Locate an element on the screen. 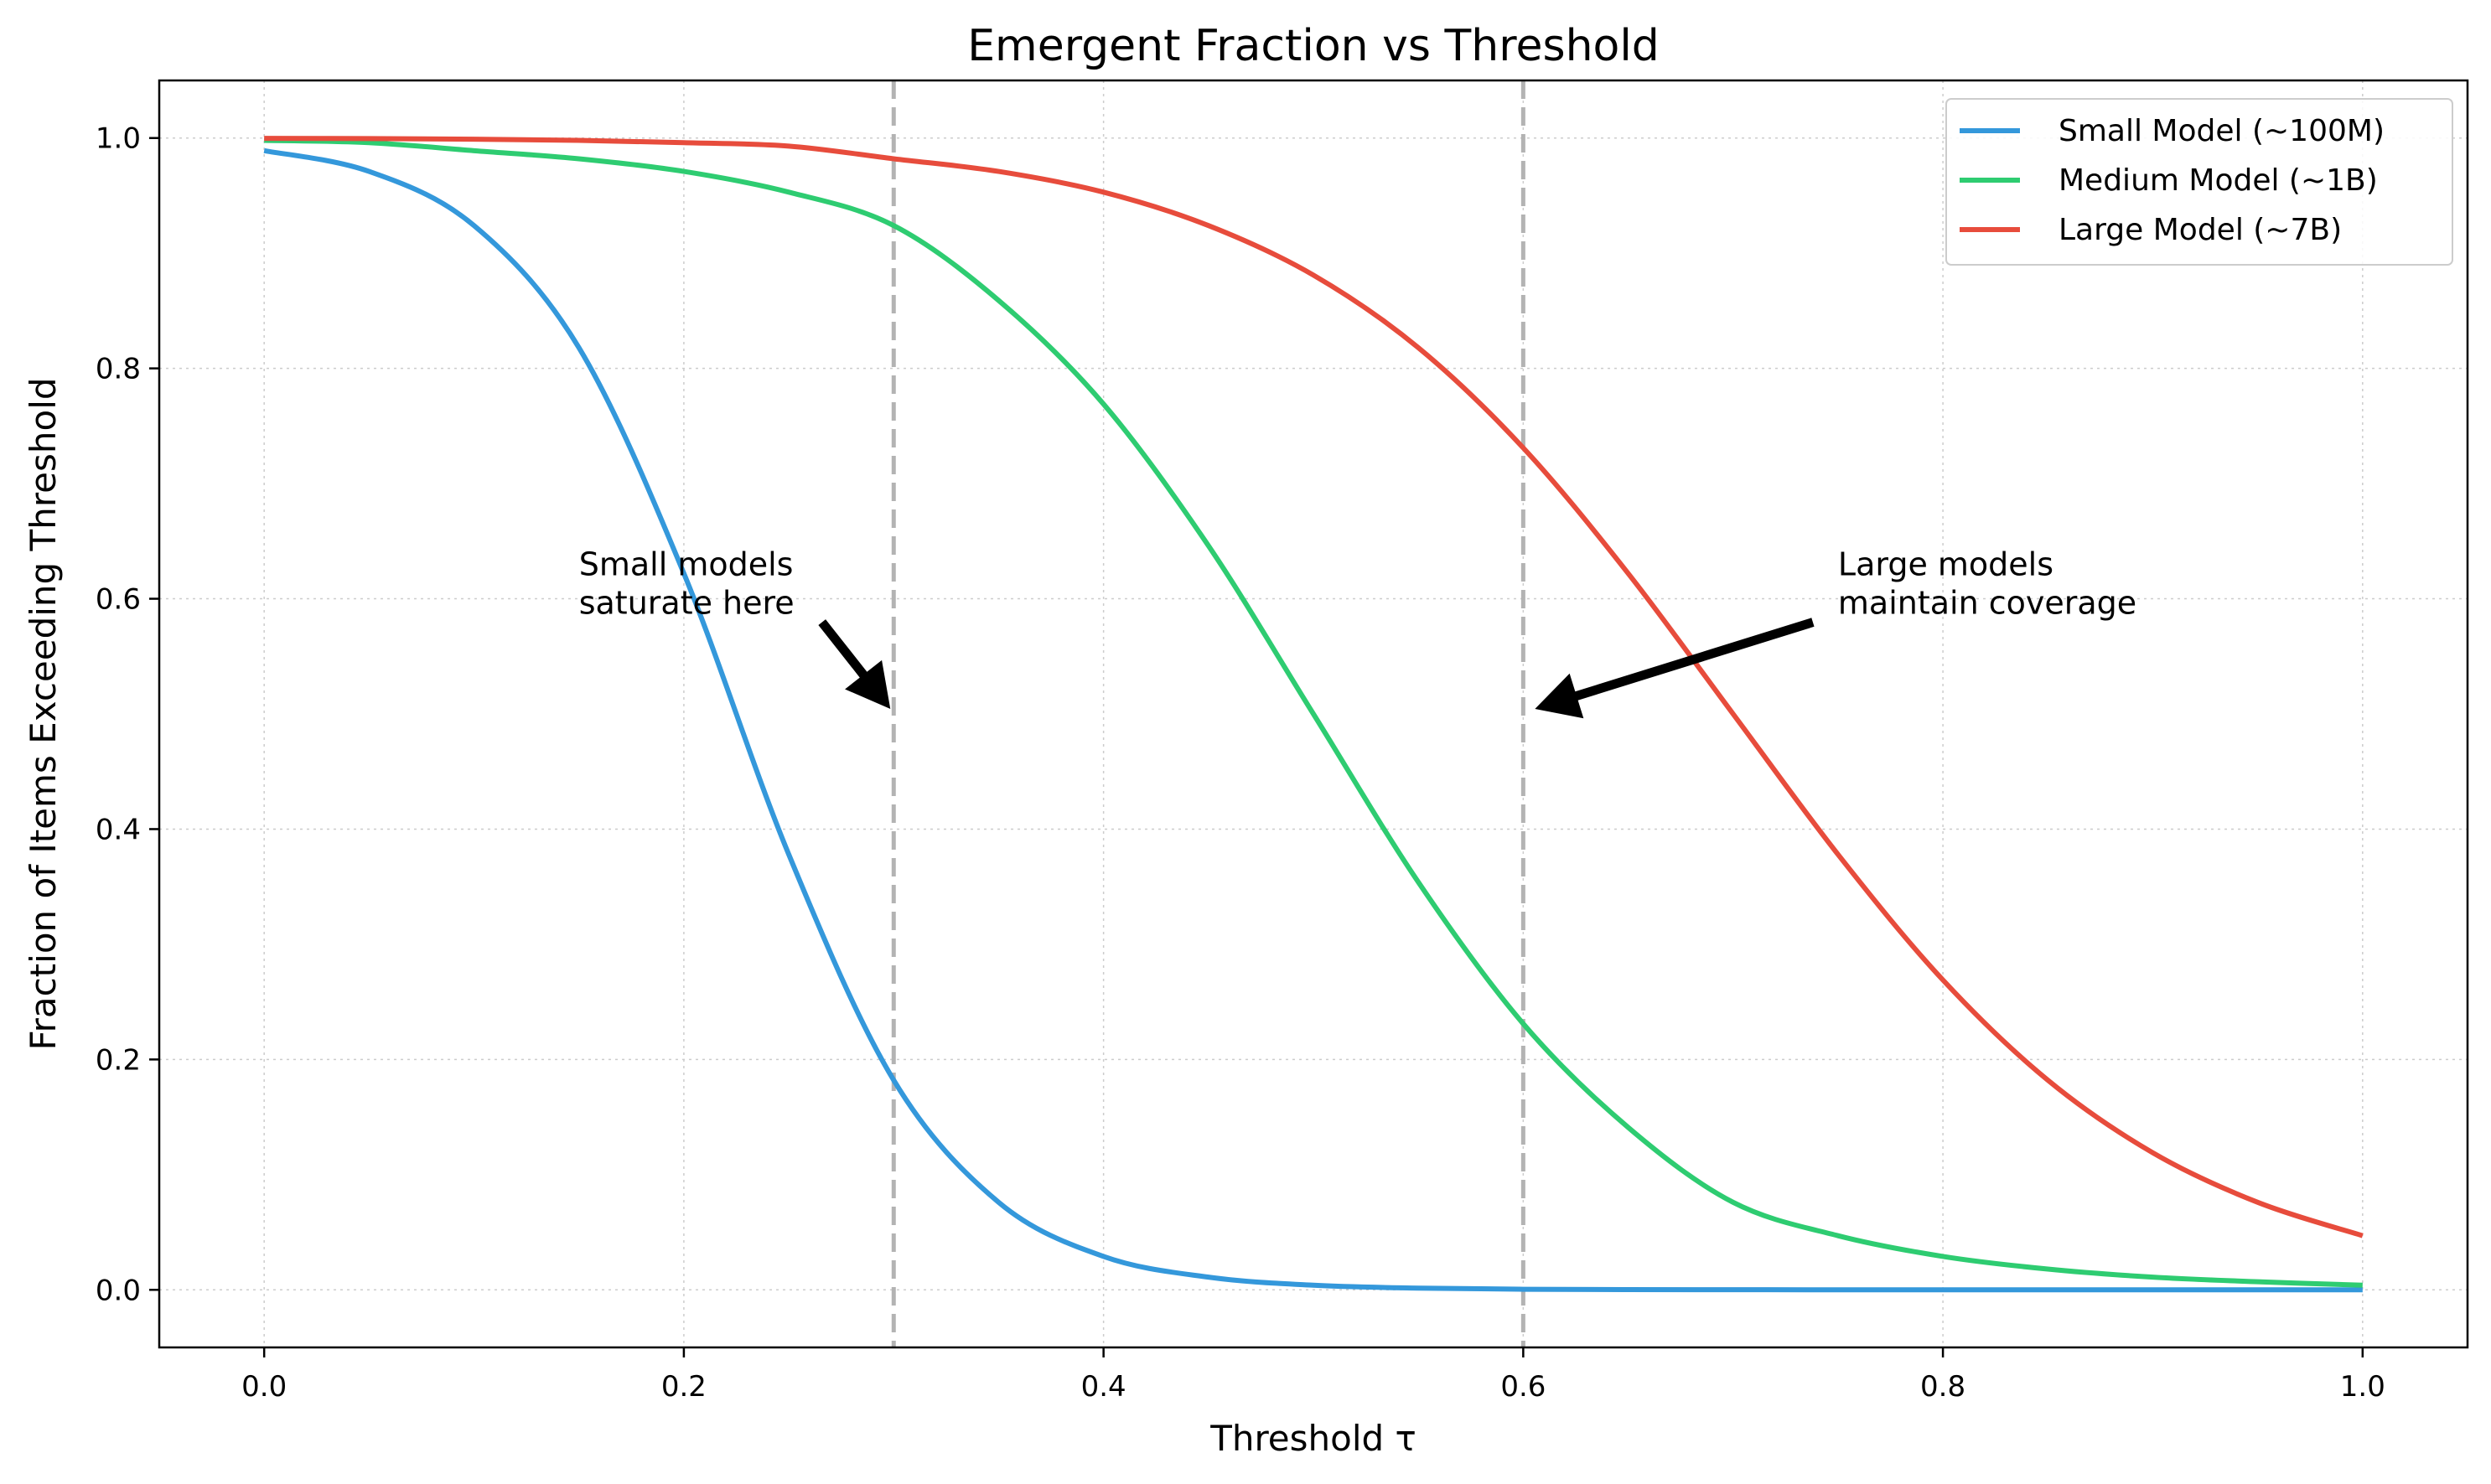 The image size is (2491, 1484). annotation-text: Small models is located at coordinates (686, 564).